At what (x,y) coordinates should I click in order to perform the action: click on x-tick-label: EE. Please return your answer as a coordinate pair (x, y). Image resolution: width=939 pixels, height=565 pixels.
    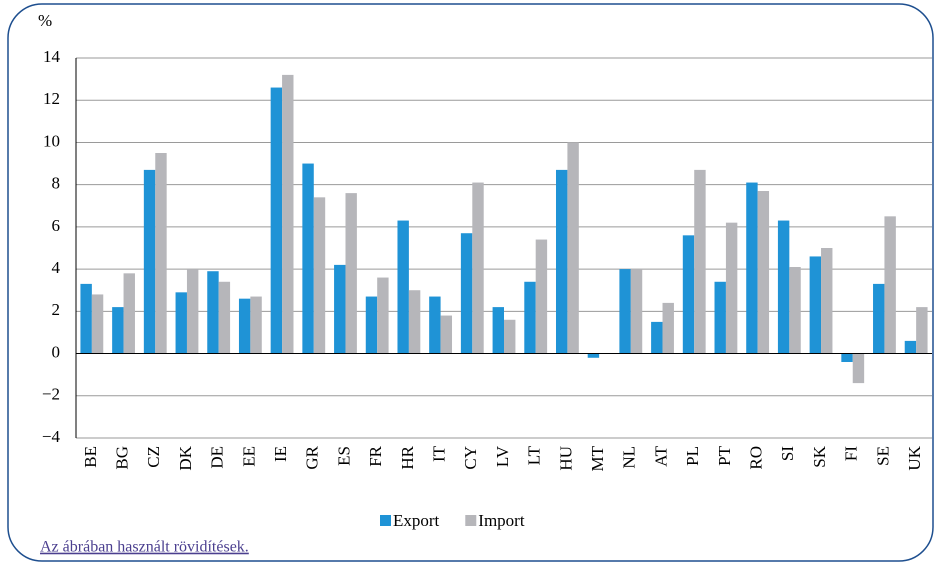
    Looking at the image, I should click on (248, 456).